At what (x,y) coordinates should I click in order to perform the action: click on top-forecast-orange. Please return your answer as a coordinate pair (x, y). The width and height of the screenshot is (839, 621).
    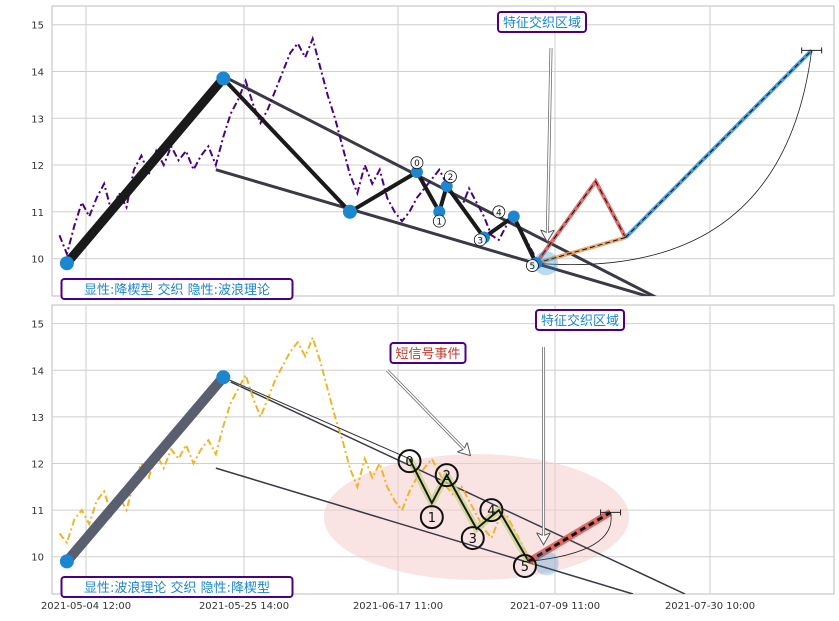
    Looking at the image, I should click on (581, 250).